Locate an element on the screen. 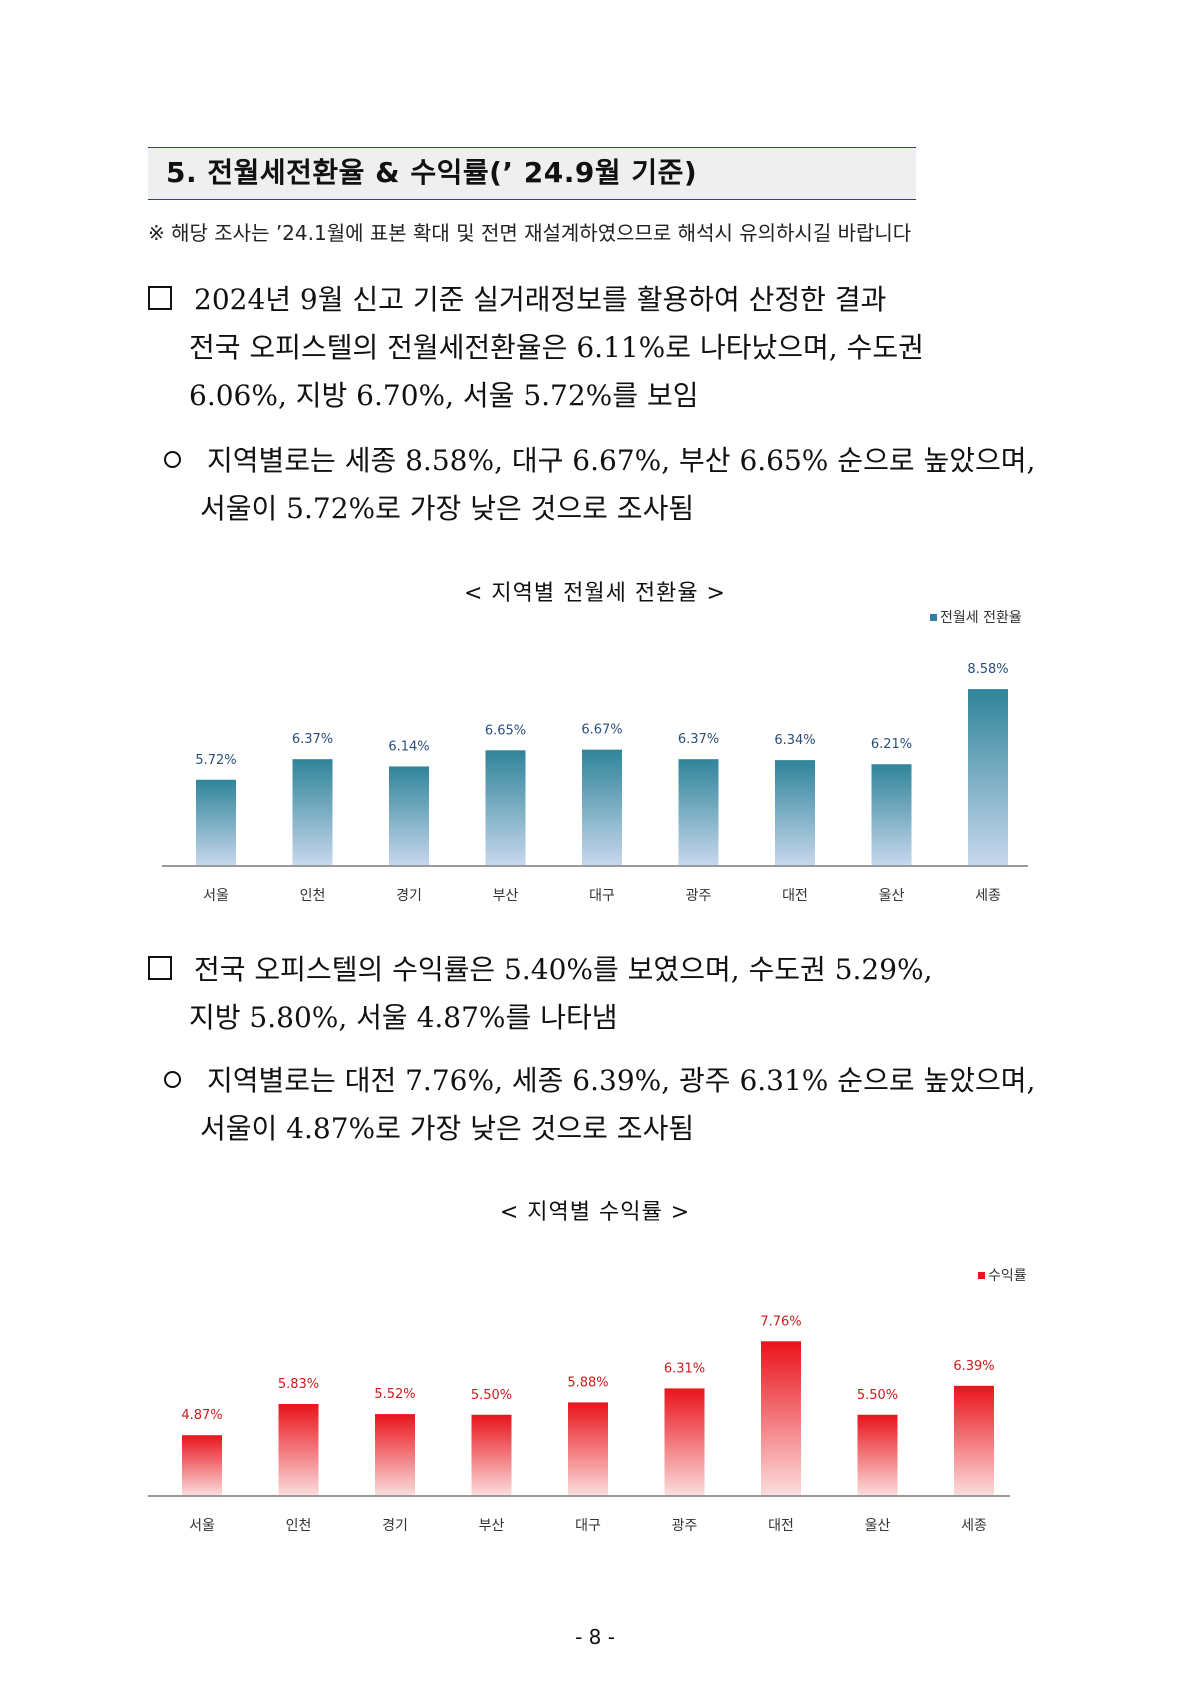 This screenshot has height=1682, width=1190. paragraph-line: 2024년 9월 신고 기준 실거래정보를 활용하여 산정한 결과 is located at coordinates (540, 299).